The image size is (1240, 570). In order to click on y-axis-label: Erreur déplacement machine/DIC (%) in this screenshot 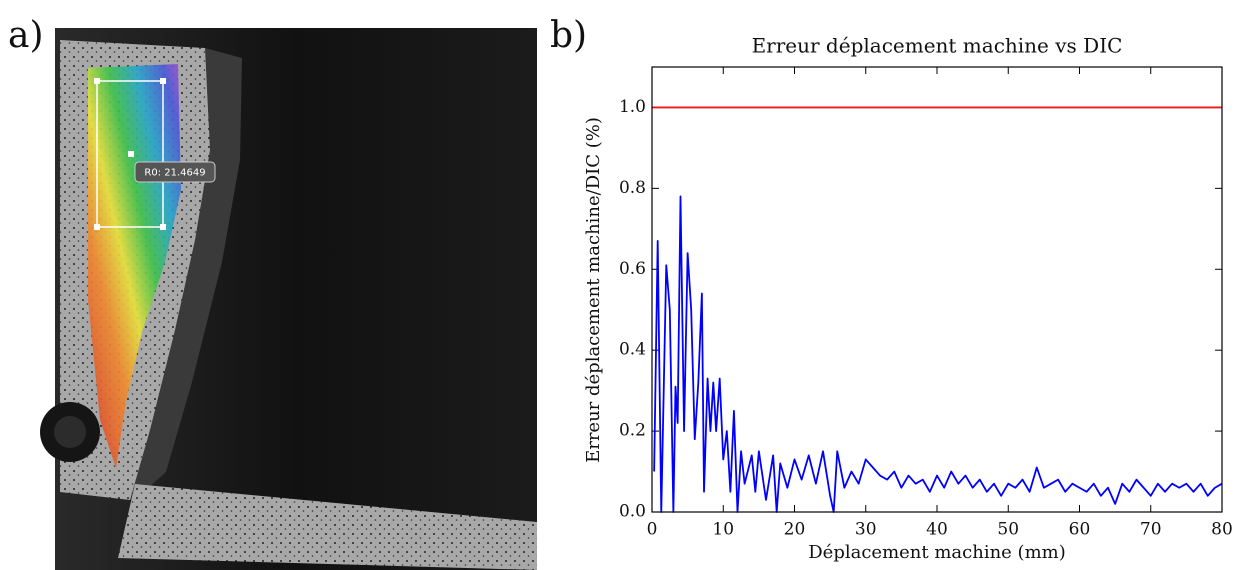, I will do `click(593, 290)`.